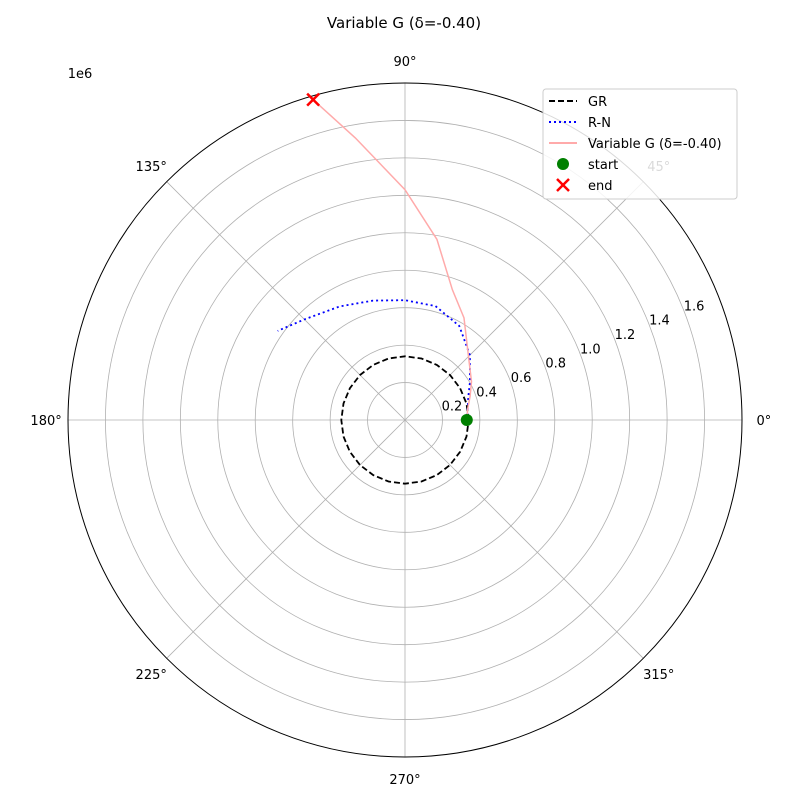 This screenshot has width=800, height=800. Describe the element at coordinates (404, 23) in the screenshot. I see `chart-title: Variable G (δ=-0.40)` at that location.